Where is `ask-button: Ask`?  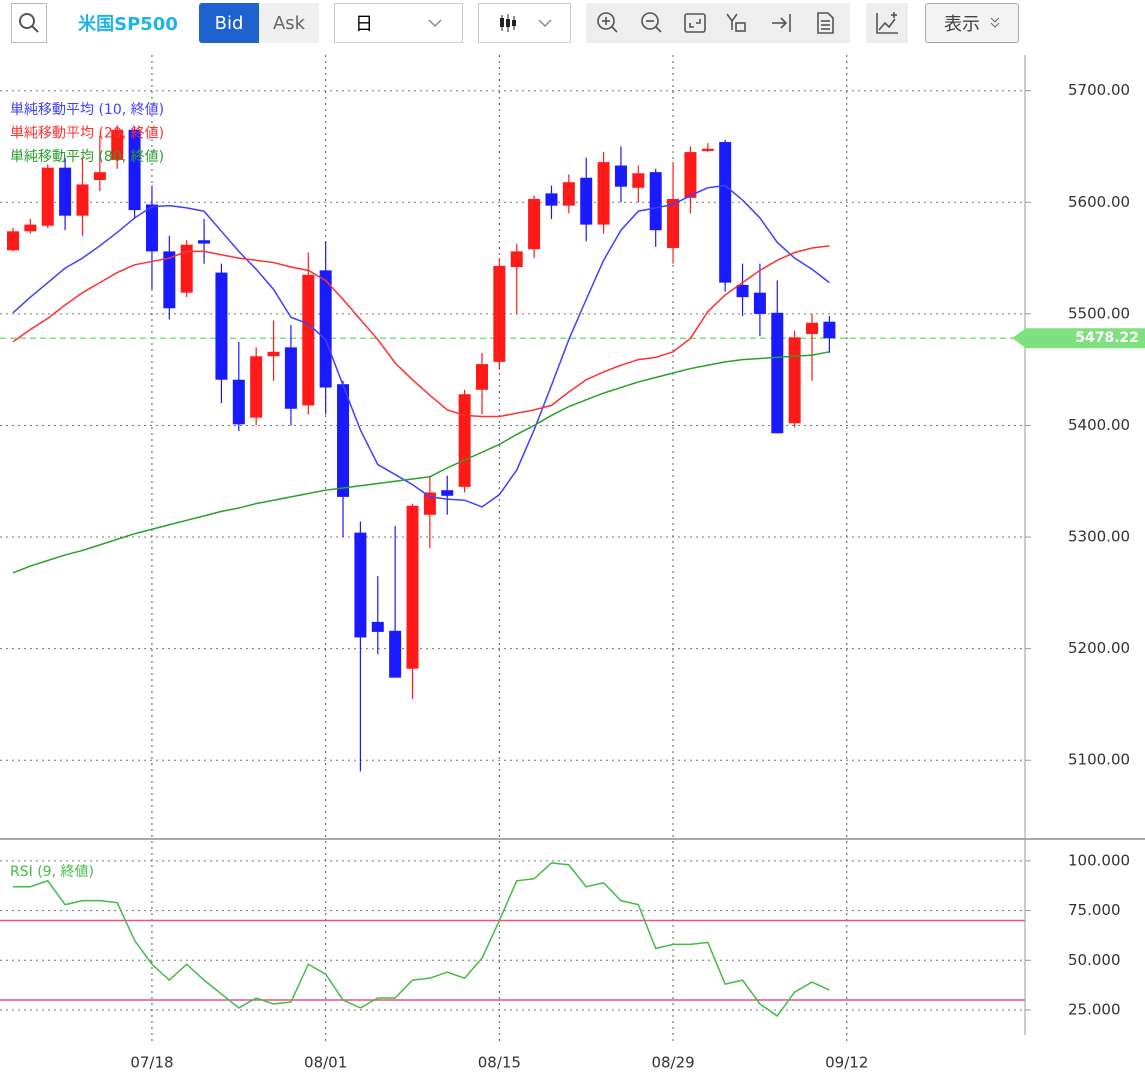
ask-button: Ask is located at coordinates (289, 23).